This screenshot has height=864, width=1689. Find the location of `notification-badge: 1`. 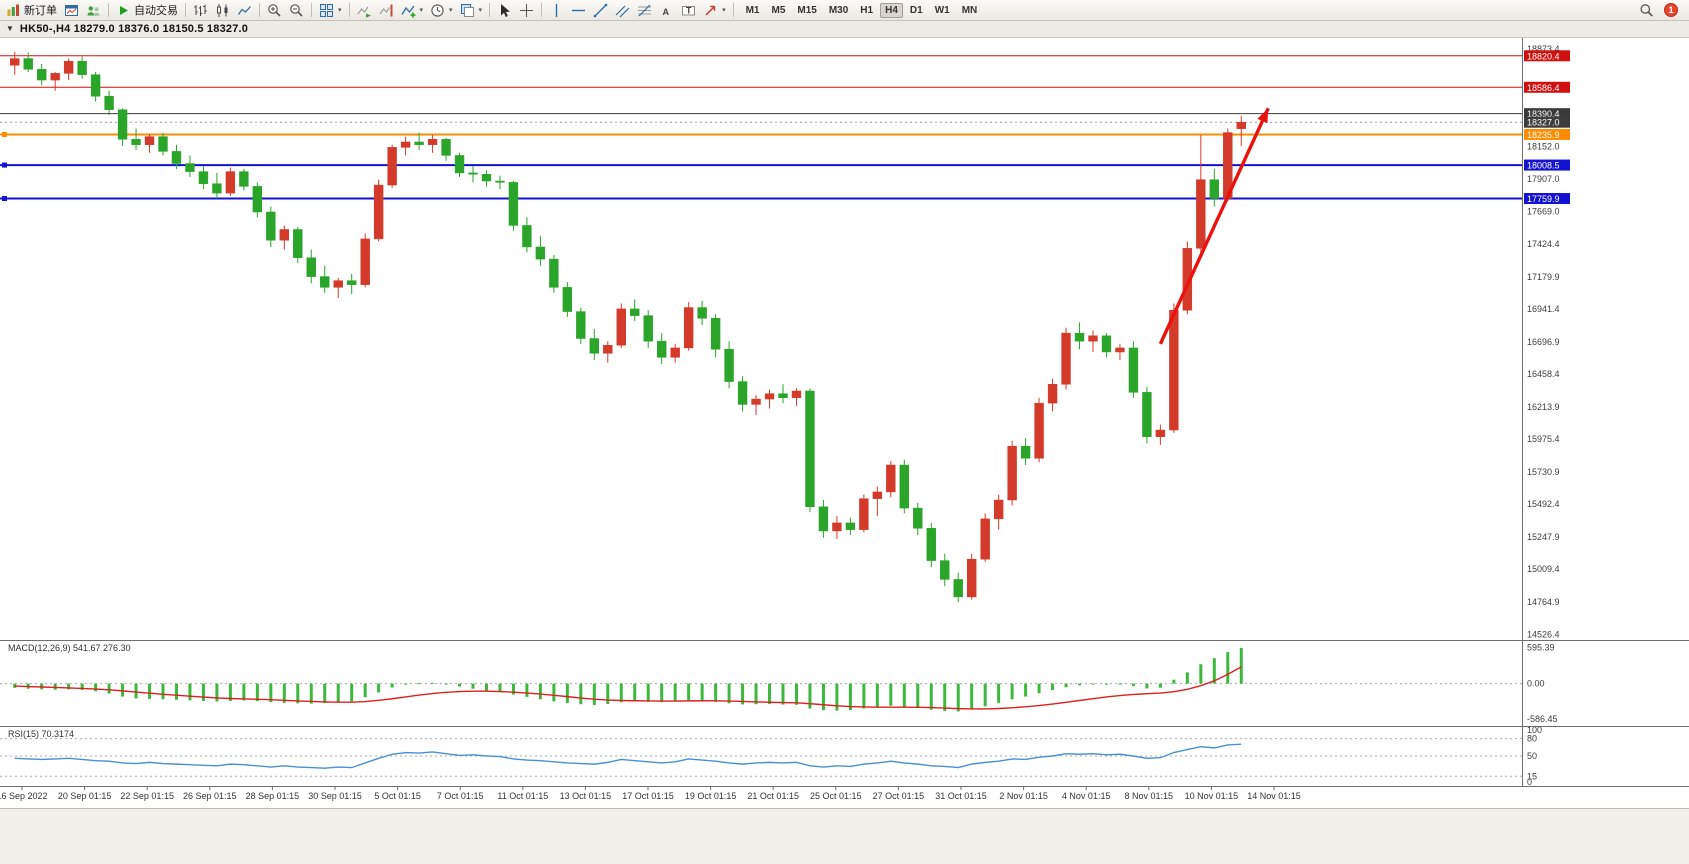

notification-badge: 1 is located at coordinates (1671, 10).